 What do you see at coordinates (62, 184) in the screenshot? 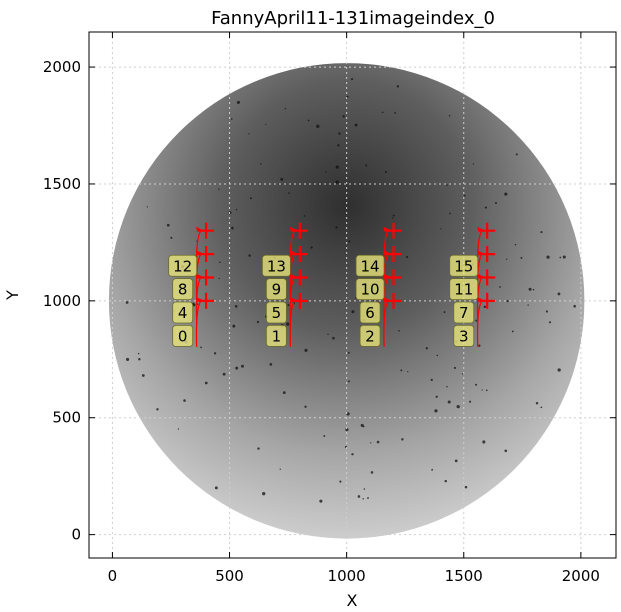
I see `y-tick-label: 1500` at bounding box center [62, 184].